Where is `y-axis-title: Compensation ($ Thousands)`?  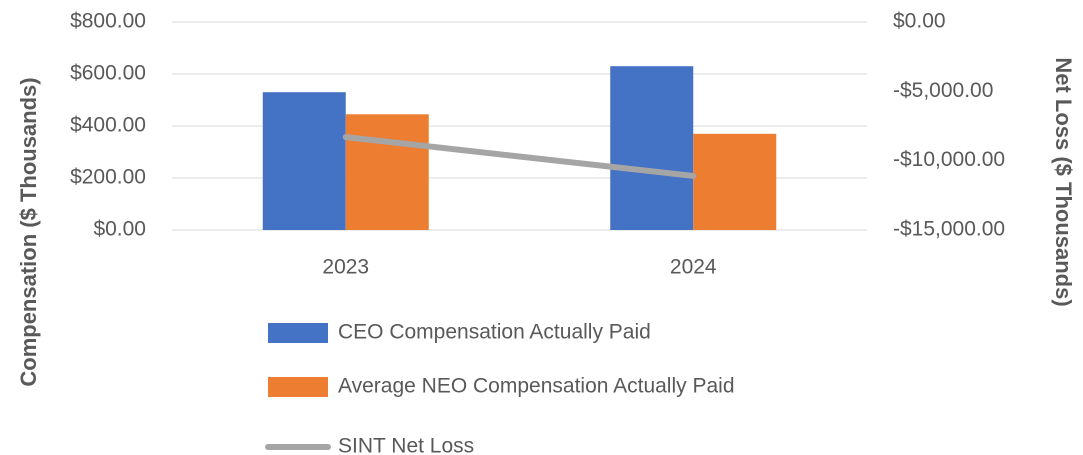 y-axis-title: Compensation ($ Thousands) is located at coordinates (28, 231).